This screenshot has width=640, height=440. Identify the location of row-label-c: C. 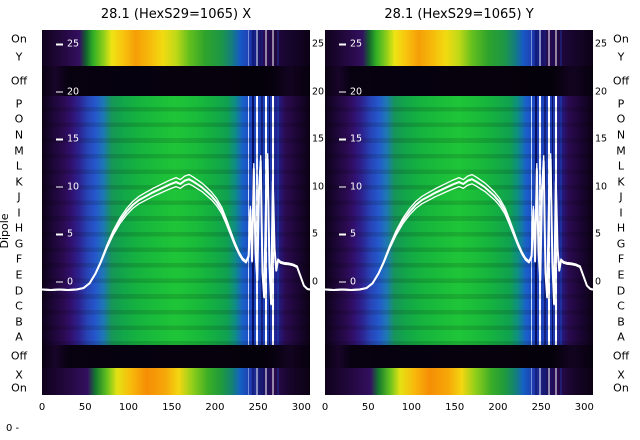
(19, 306).